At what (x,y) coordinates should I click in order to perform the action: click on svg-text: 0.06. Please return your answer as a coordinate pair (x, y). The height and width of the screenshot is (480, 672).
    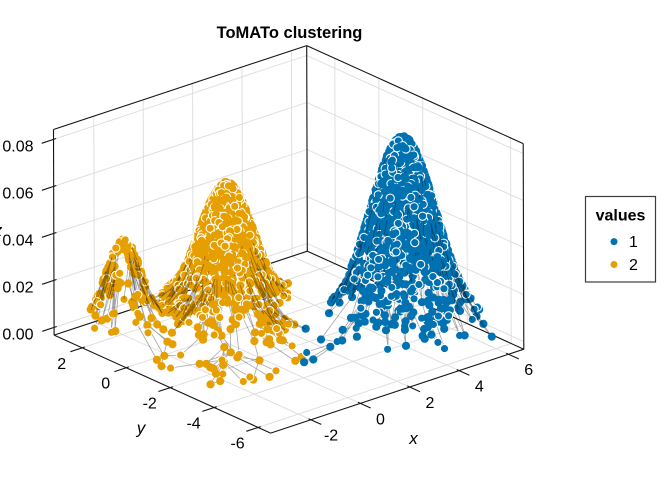
    Looking at the image, I should click on (17, 193).